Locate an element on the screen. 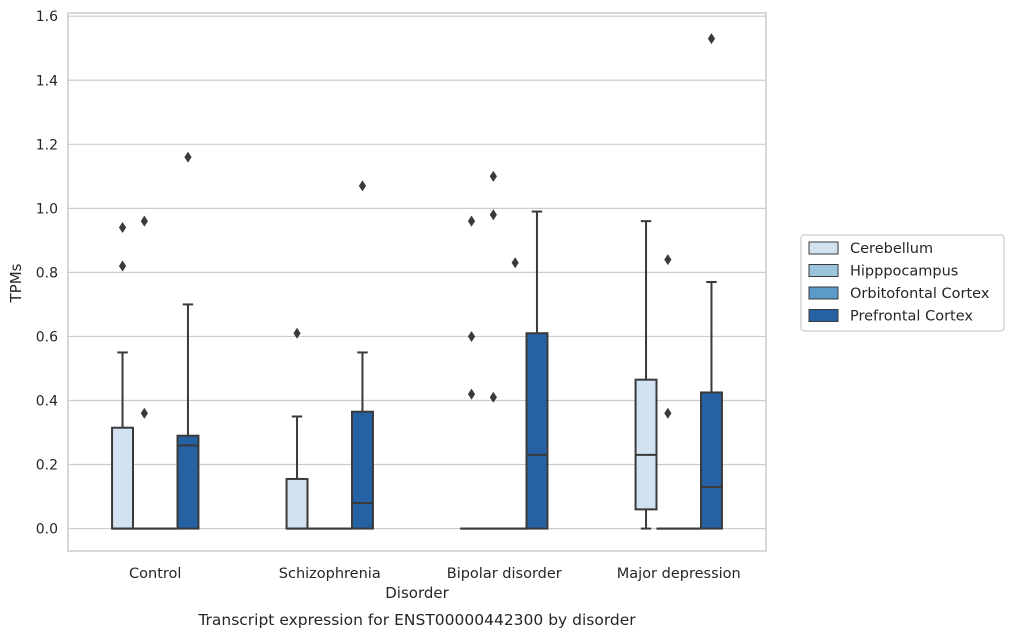 The image size is (1014, 638). x-tick-label: Bipolar disorder is located at coordinates (504, 574).